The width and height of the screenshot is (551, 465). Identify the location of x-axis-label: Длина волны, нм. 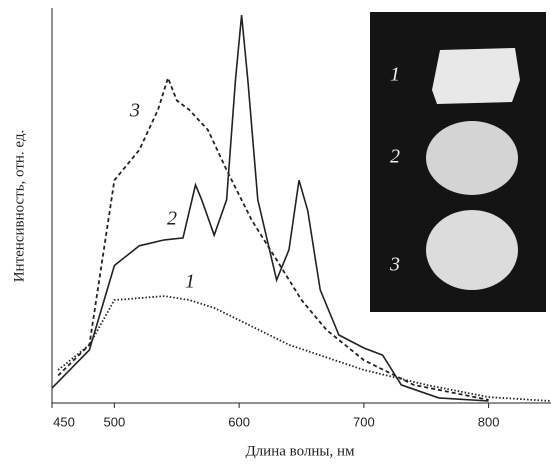
(300, 451).